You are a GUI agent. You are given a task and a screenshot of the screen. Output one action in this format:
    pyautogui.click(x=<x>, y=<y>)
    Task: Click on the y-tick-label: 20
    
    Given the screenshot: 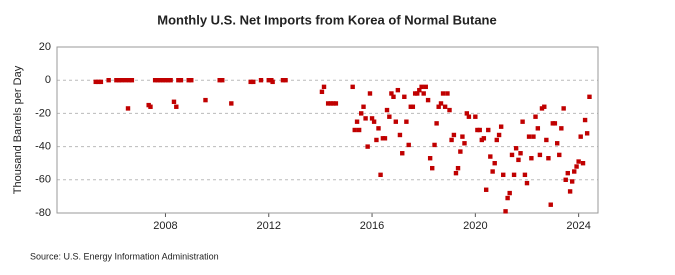 What is the action you would take?
    pyautogui.click(x=45, y=47)
    